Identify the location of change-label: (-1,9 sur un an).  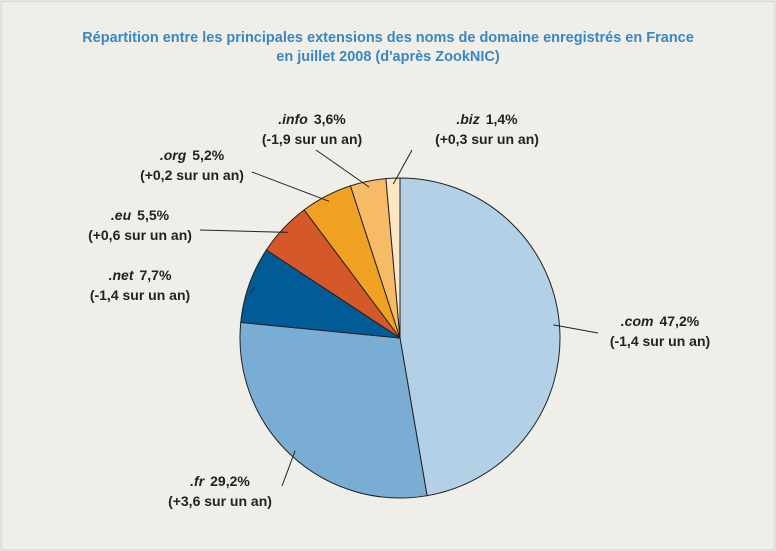
(312, 139).